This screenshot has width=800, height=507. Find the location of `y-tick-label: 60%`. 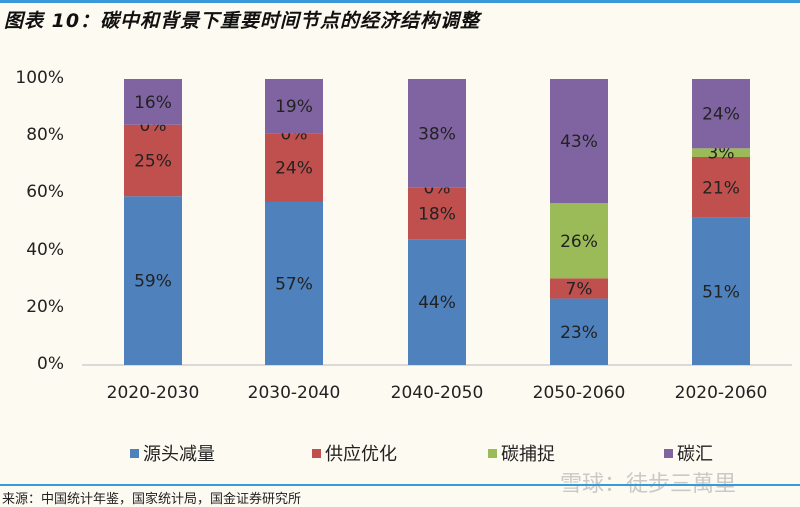

y-tick-label: 60% is located at coordinates (45, 192).